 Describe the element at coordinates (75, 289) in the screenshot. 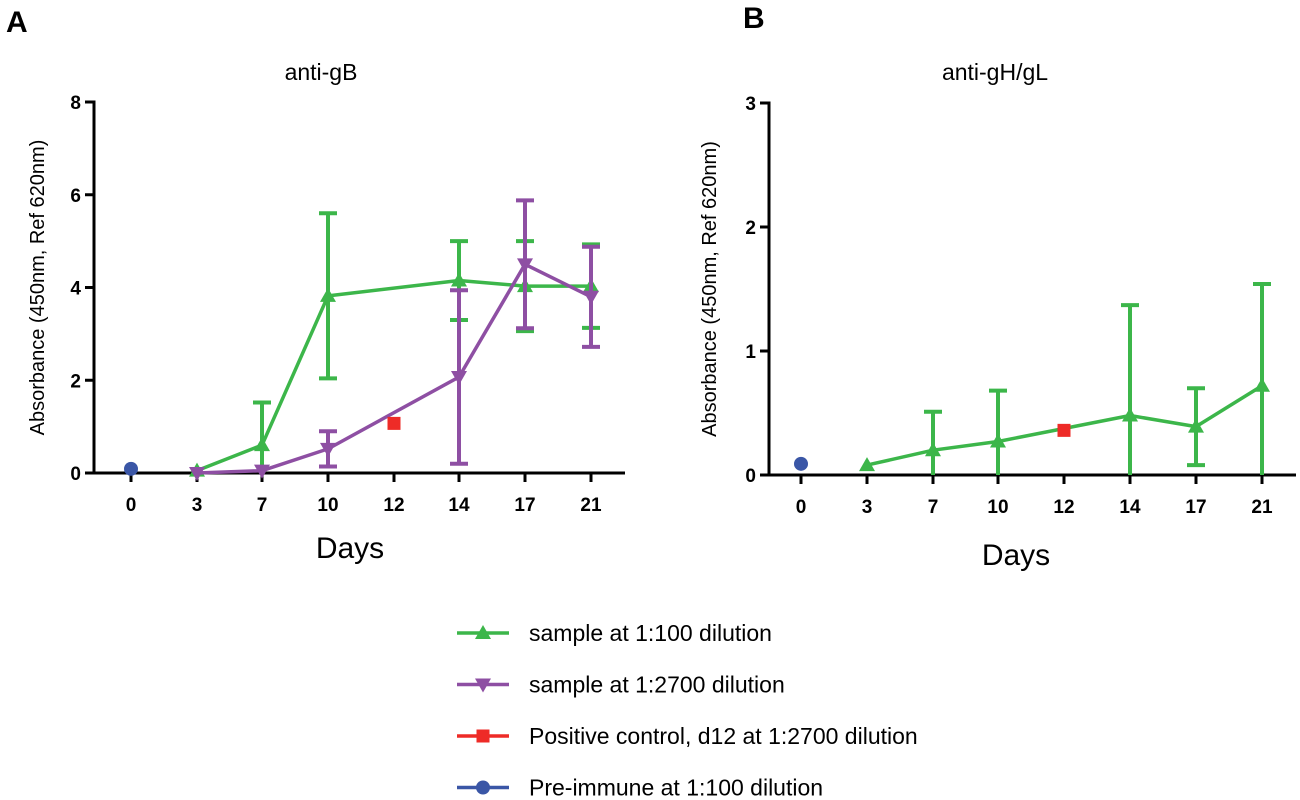

I see `panel-a-y-tick-label: 4` at that location.